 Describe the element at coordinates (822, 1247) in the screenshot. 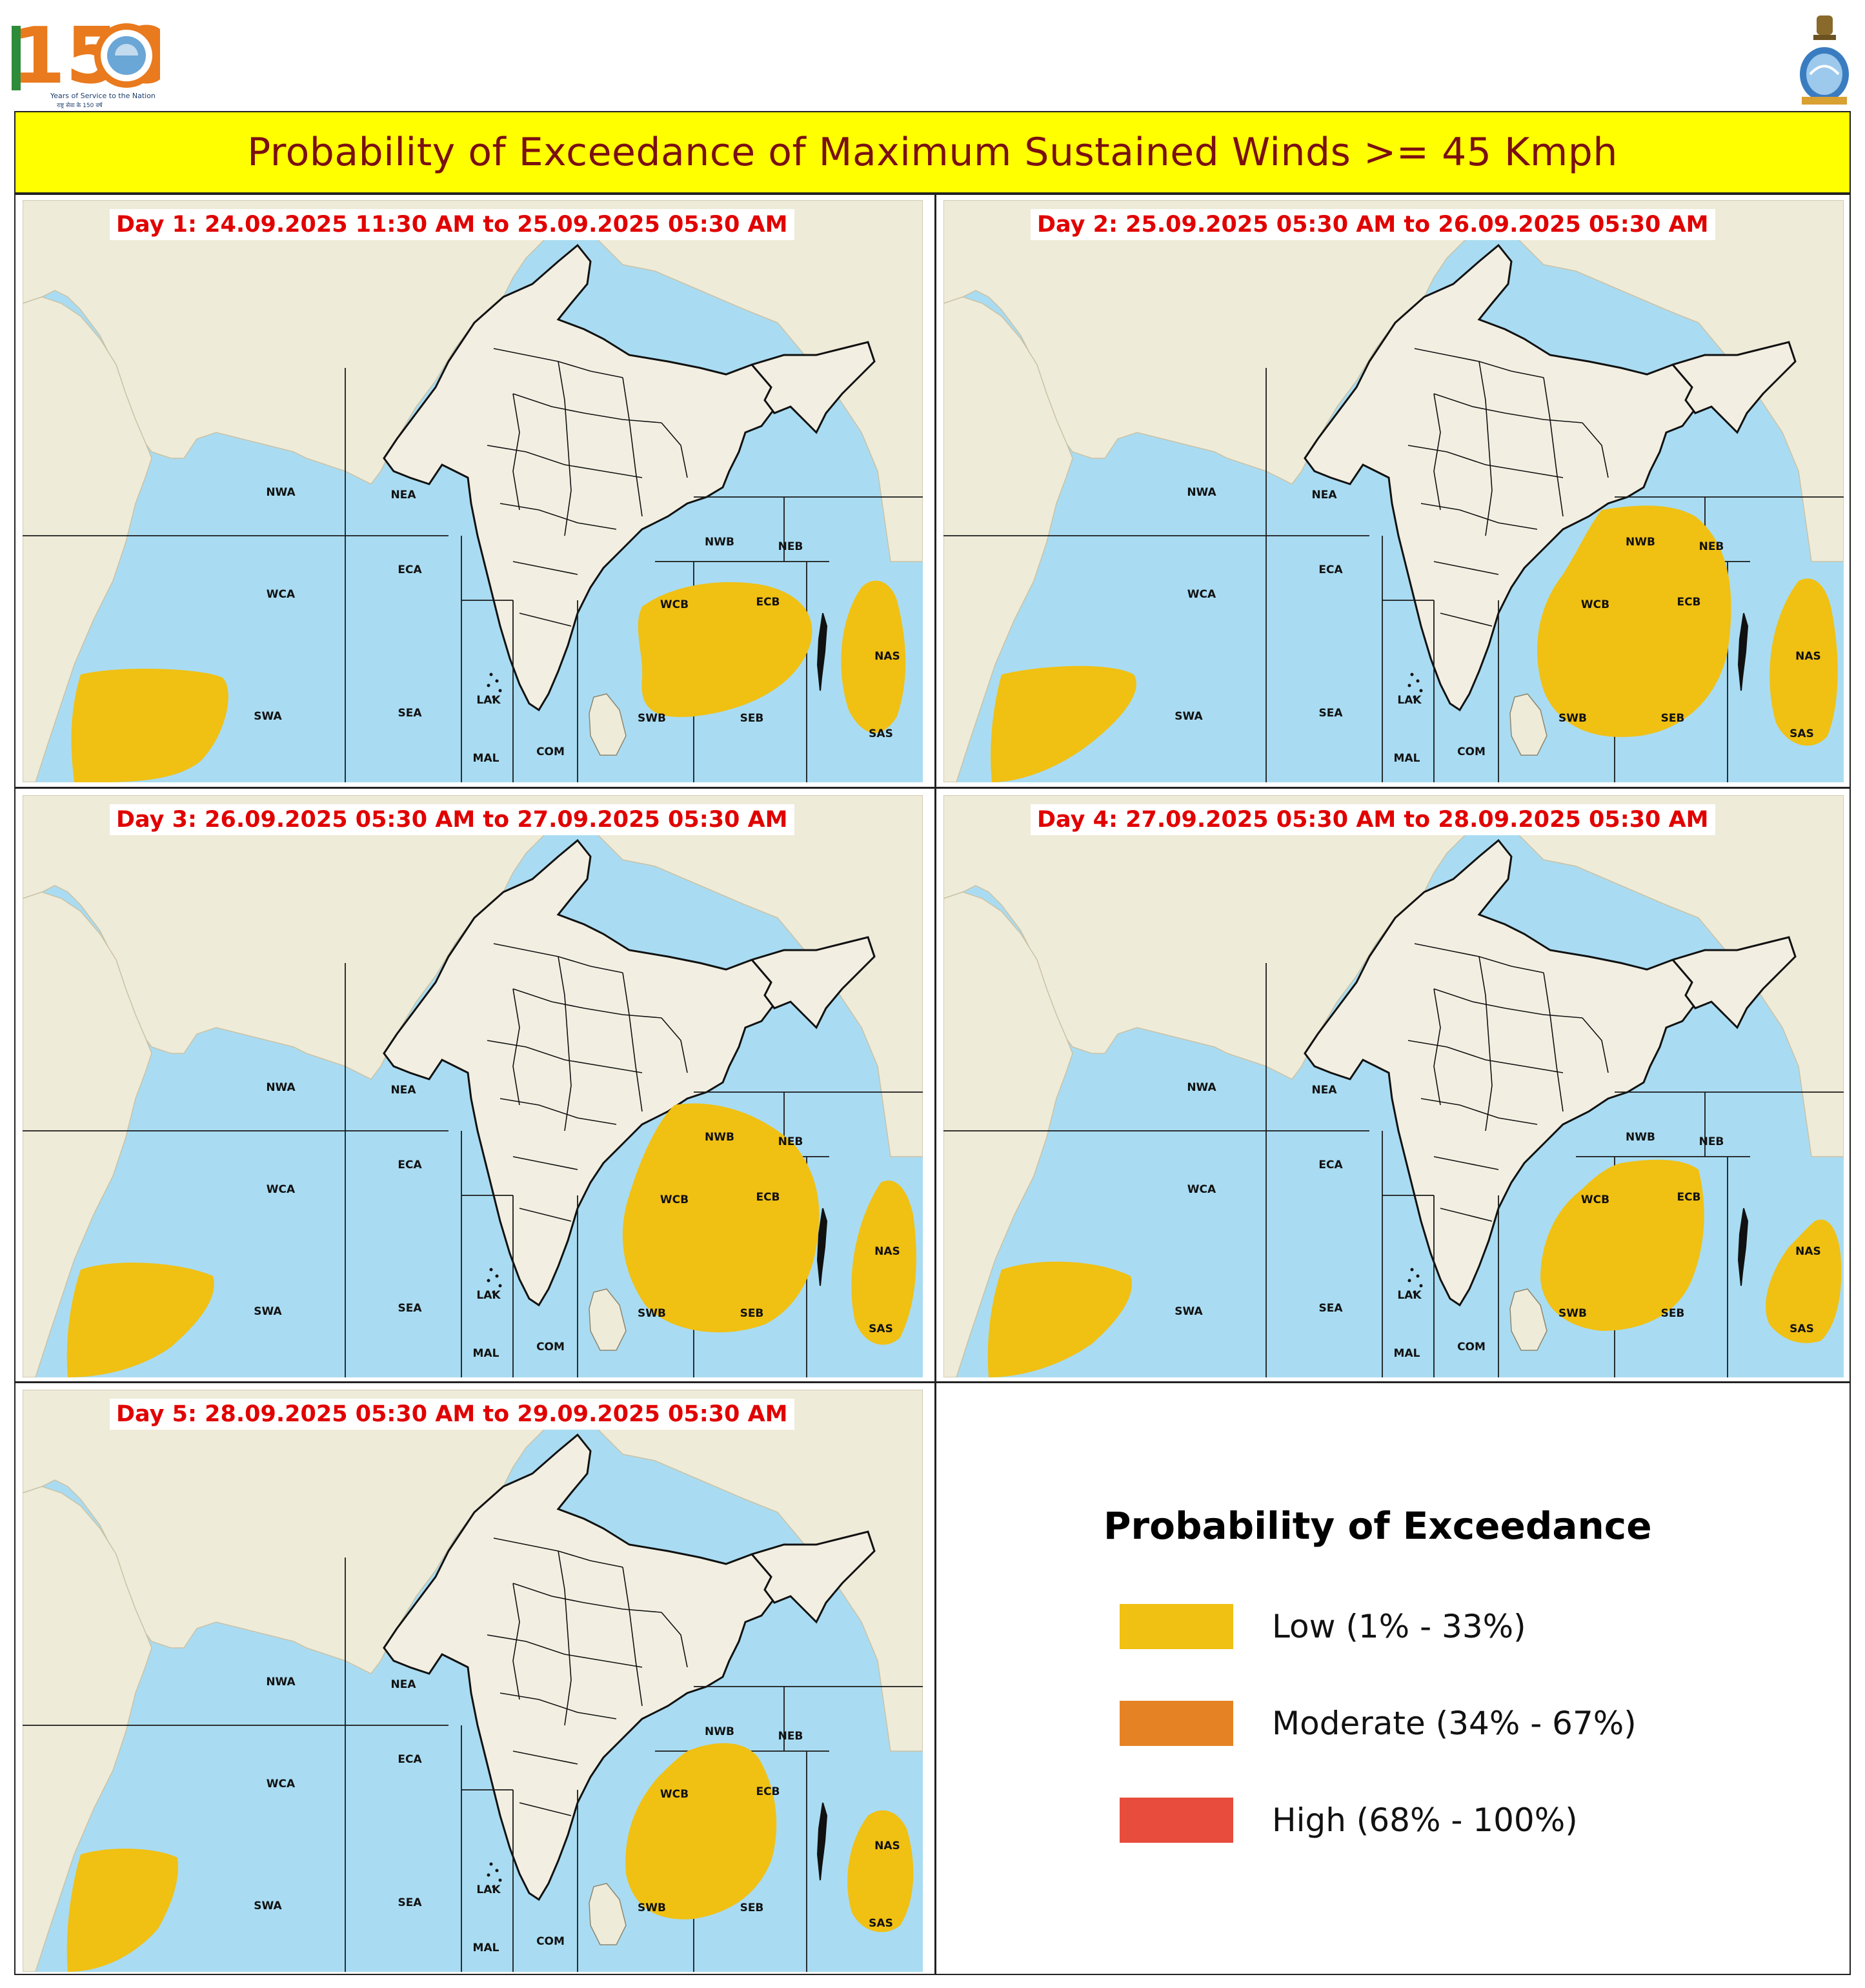

I see `andaman-islands` at that location.